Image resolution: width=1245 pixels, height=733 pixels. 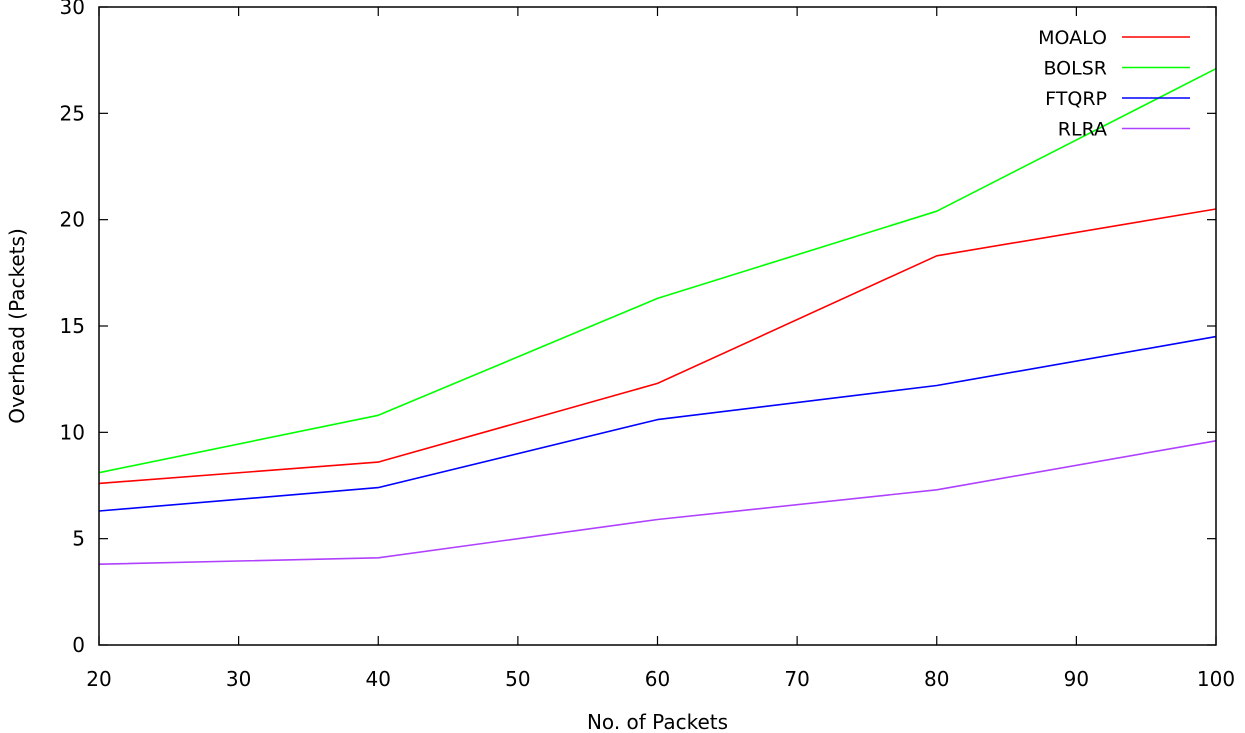 I want to click on y-tick-label: 5, so click(x=78, y=539).